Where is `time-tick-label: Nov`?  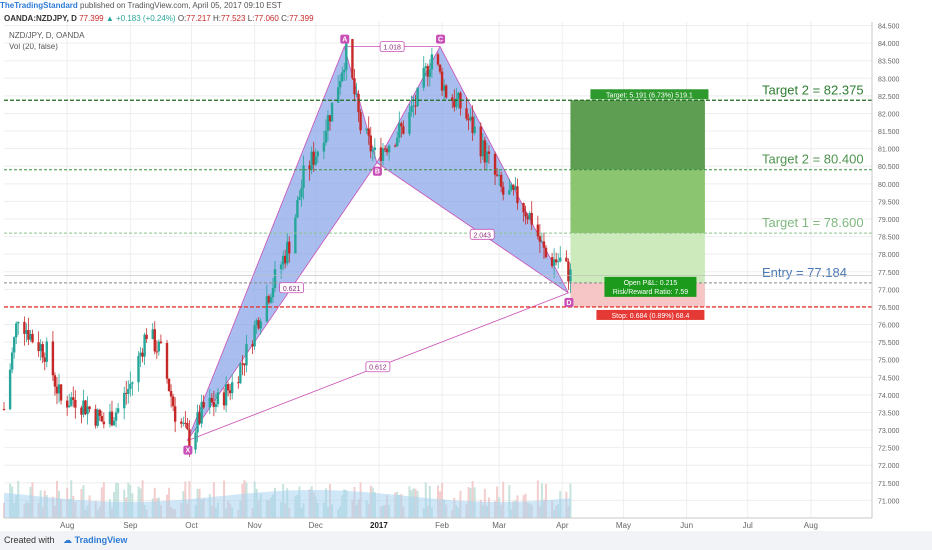
time-tick-label: Nov is located at coordinates (255, 525).